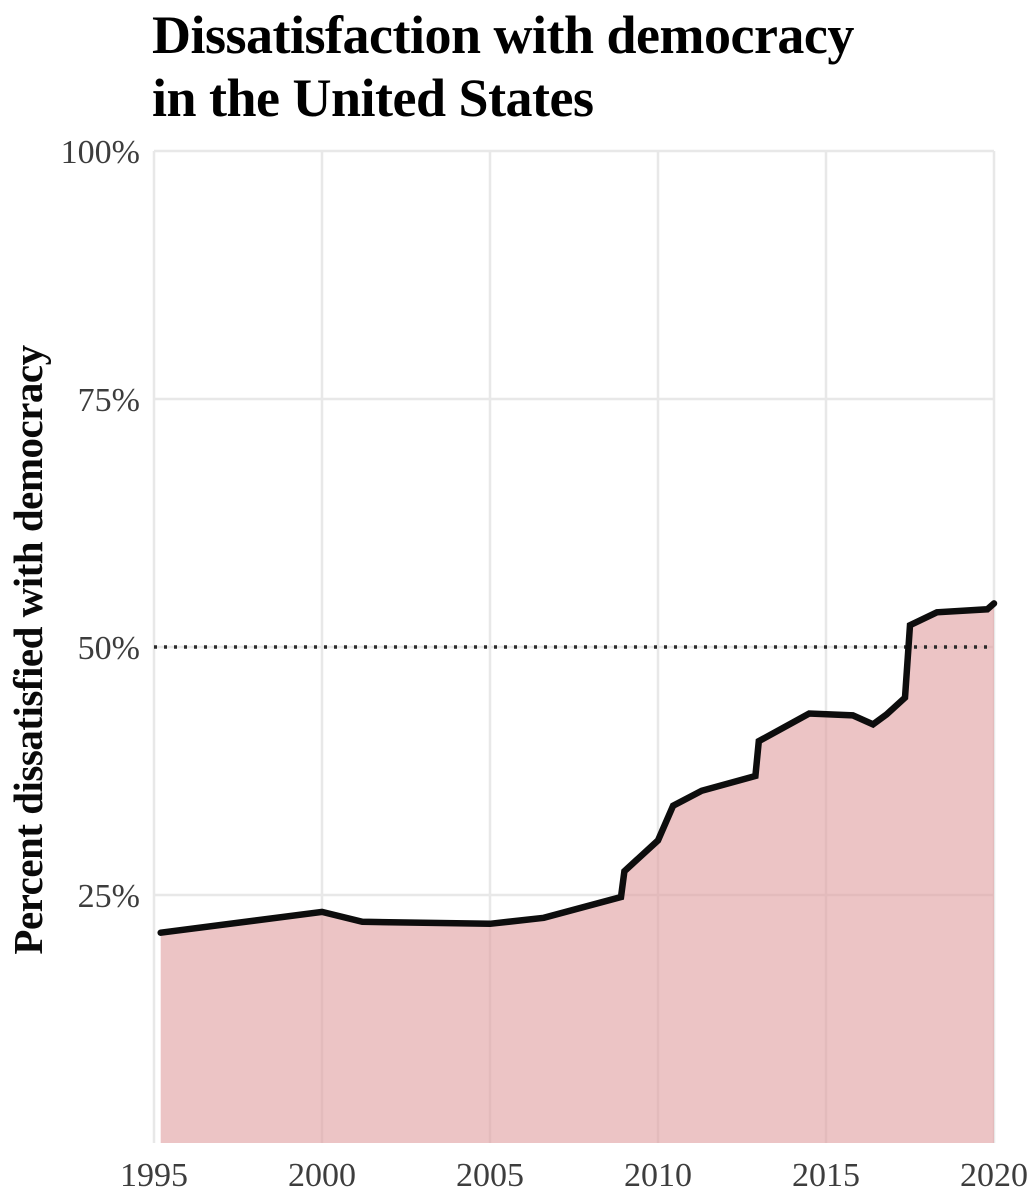  What do you see at coordinates (154, 1175) in the screenshot?
I see `x-tick-label: 1995` at bounding box center [154, 1175].